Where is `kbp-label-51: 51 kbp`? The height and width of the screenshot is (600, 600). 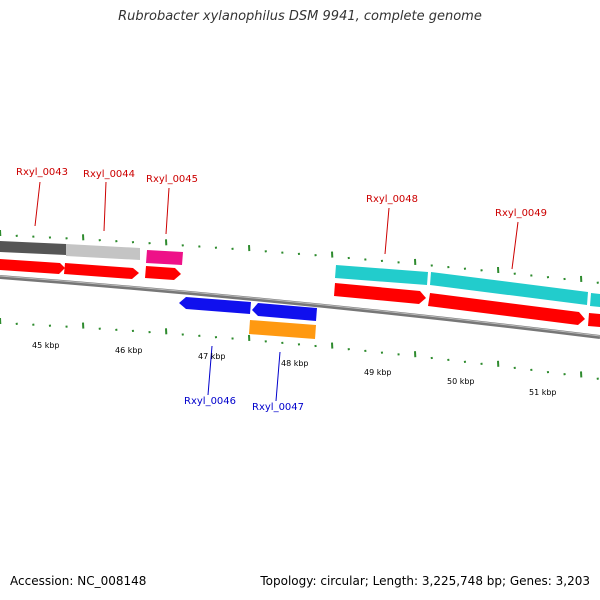
kbp-label-51: 51 kbp is located at coordinates (543, 392).